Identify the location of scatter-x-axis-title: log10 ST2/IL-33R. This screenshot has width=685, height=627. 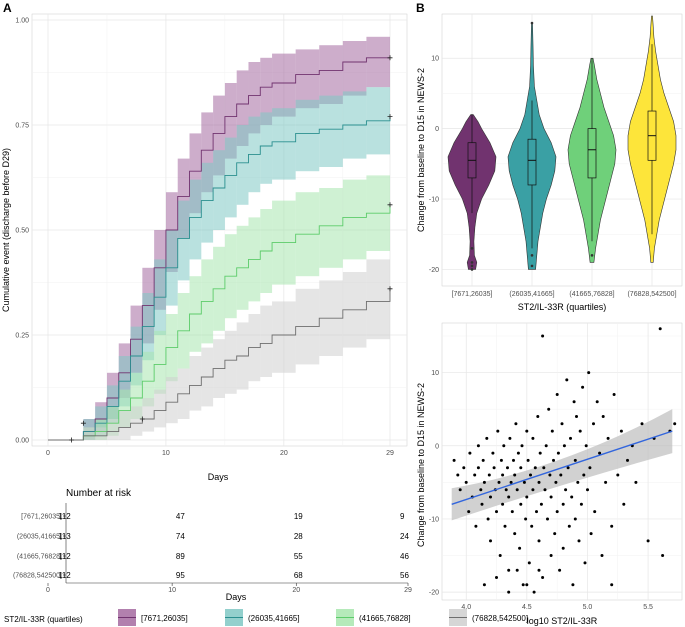
(562, 621).